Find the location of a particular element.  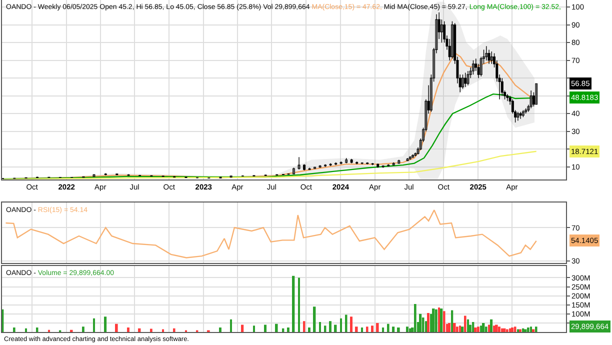

line-series is located at coordinates (269, 165).